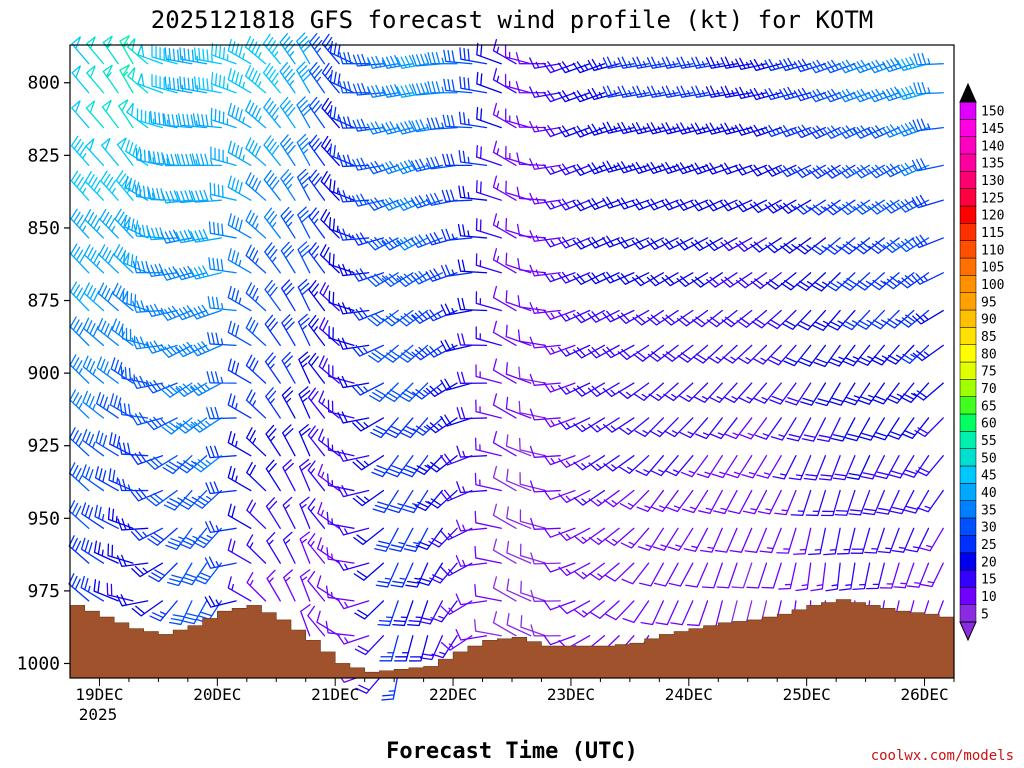 The image size is (1024, 768). Describe the element at coordinates (43, 591) in the screenshot. I see `y-tick-label: 975` at that location.